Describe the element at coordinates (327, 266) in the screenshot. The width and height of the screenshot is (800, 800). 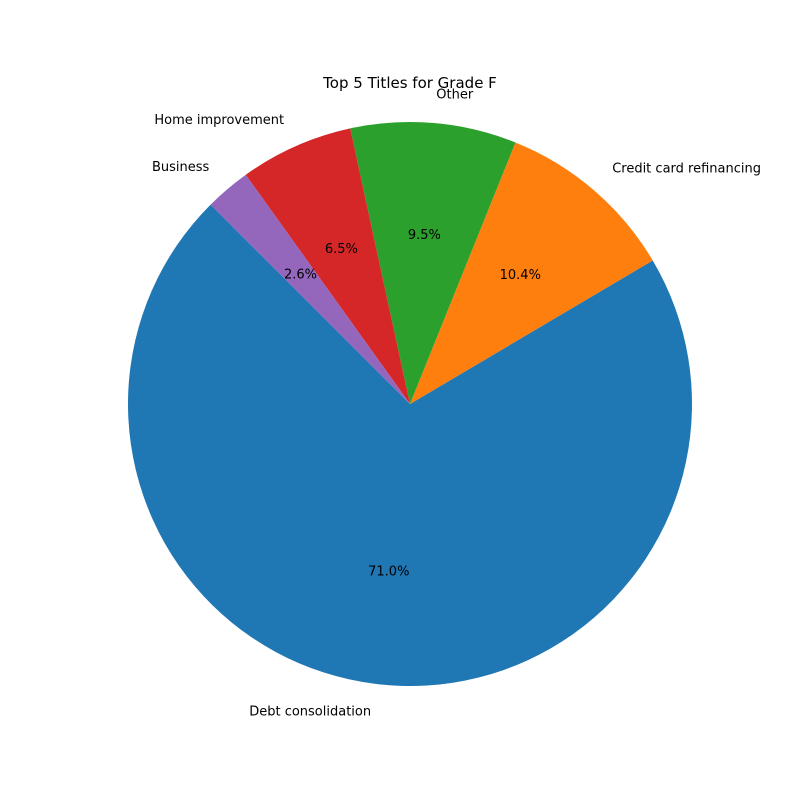
I see `pie-slice-home-improvement` at that location.